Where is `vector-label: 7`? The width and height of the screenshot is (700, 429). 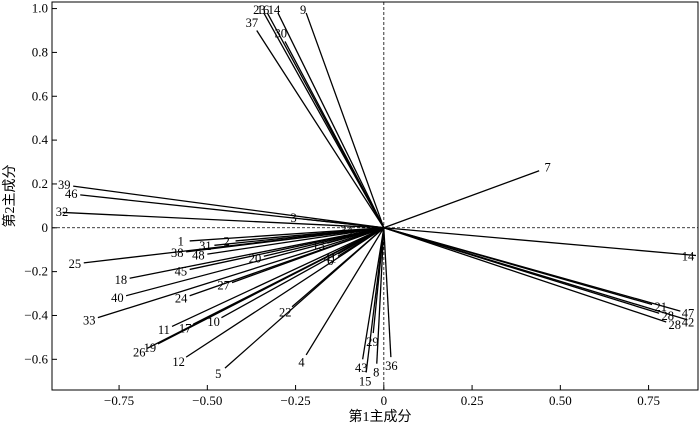 vector-label: 7 is located at coordinates (547, 168).